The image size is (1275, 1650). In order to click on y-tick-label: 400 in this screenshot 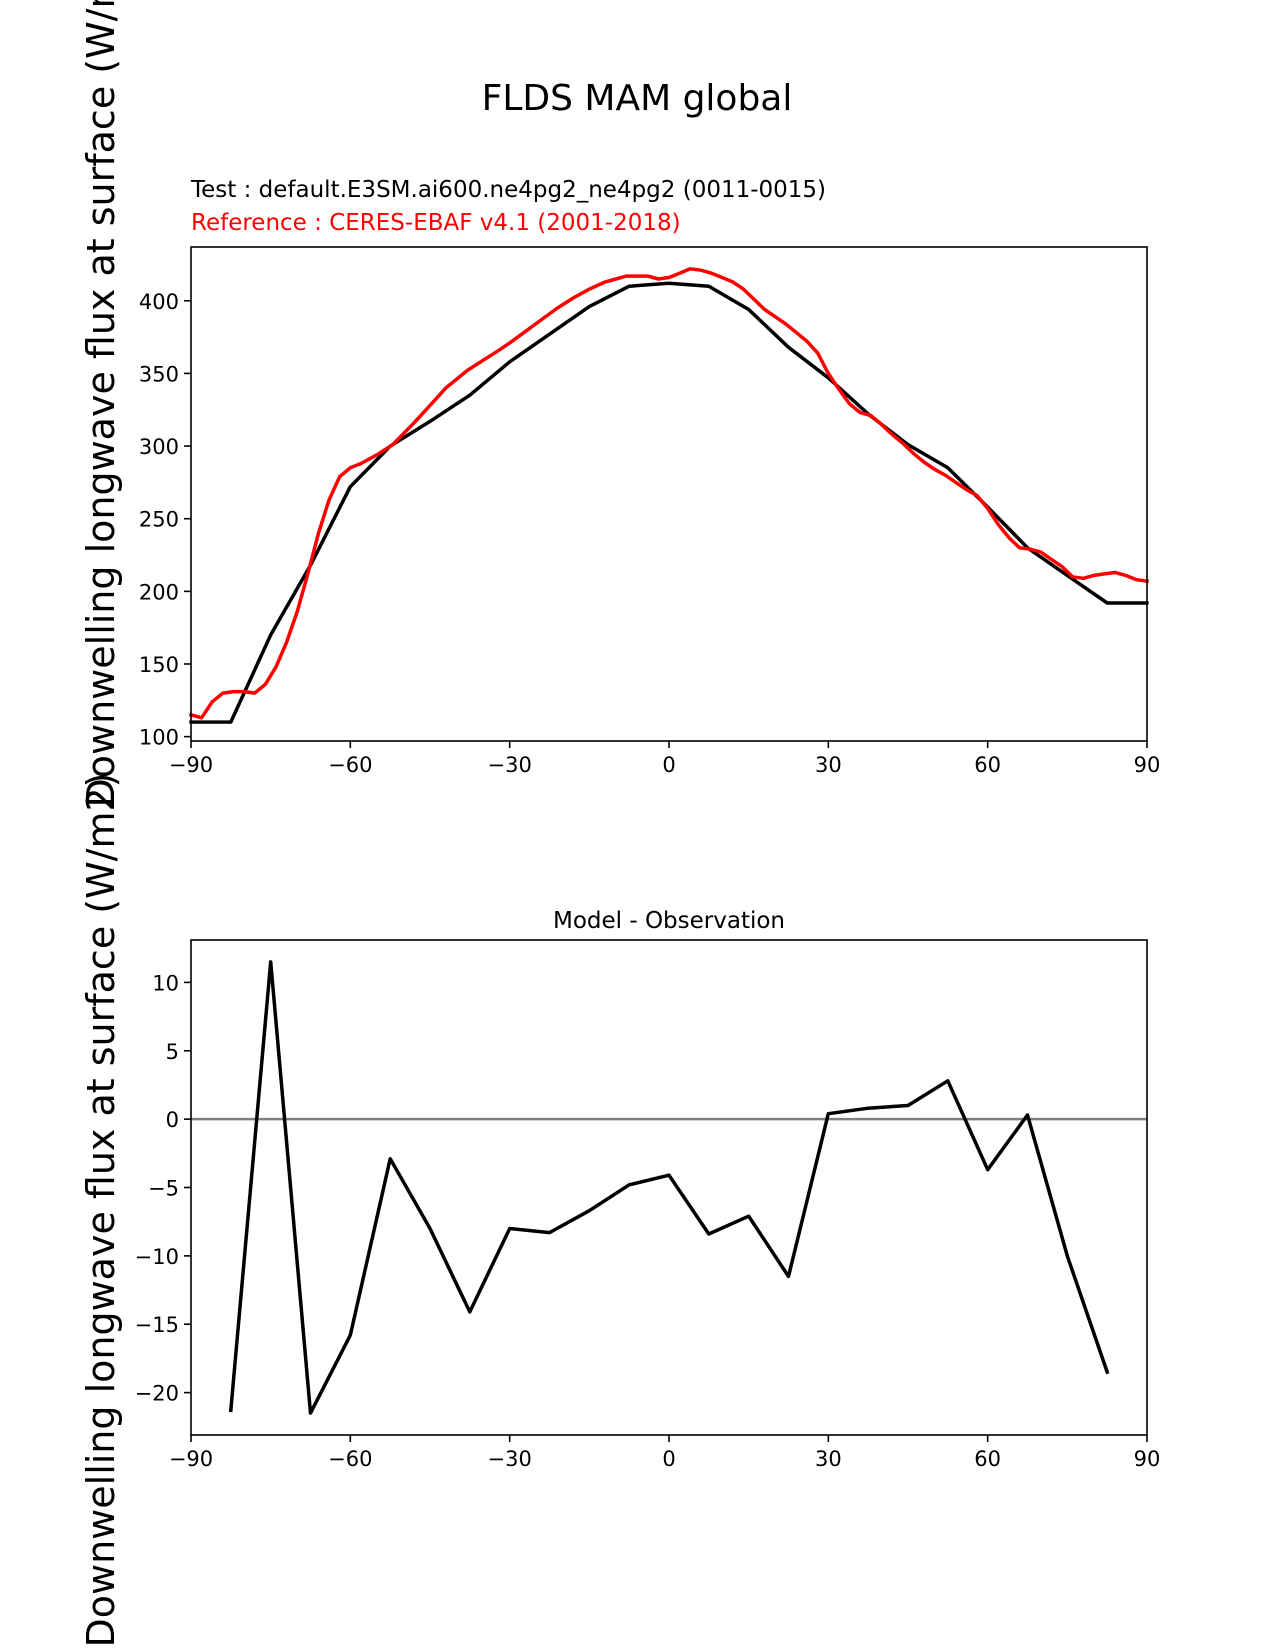, I will do `click(159, 302)`.